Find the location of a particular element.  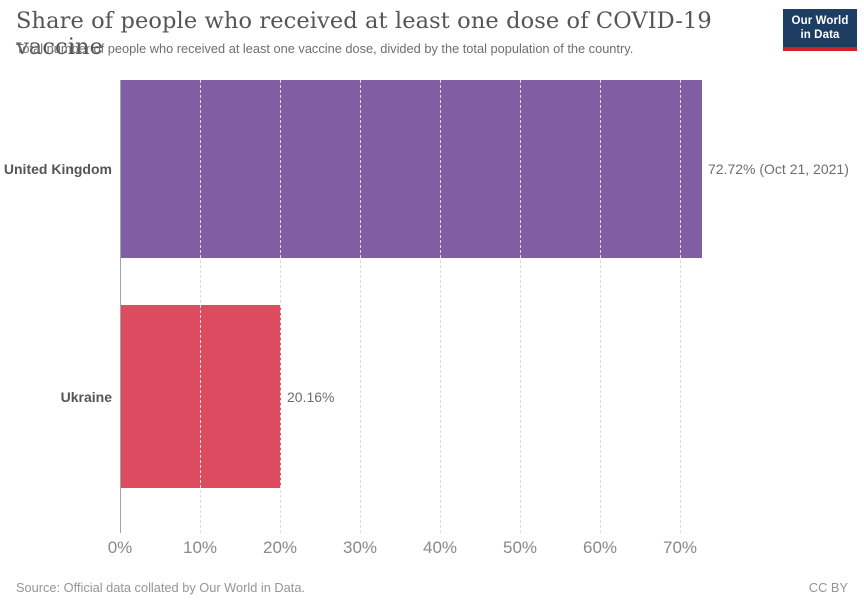

x-tick-30: 30% is located at coordinates (360, 547).